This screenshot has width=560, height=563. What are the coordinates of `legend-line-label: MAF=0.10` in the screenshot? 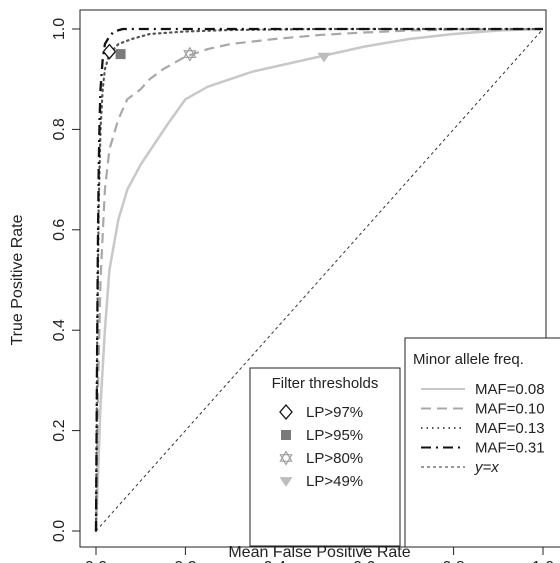 It's located at (510, 409).